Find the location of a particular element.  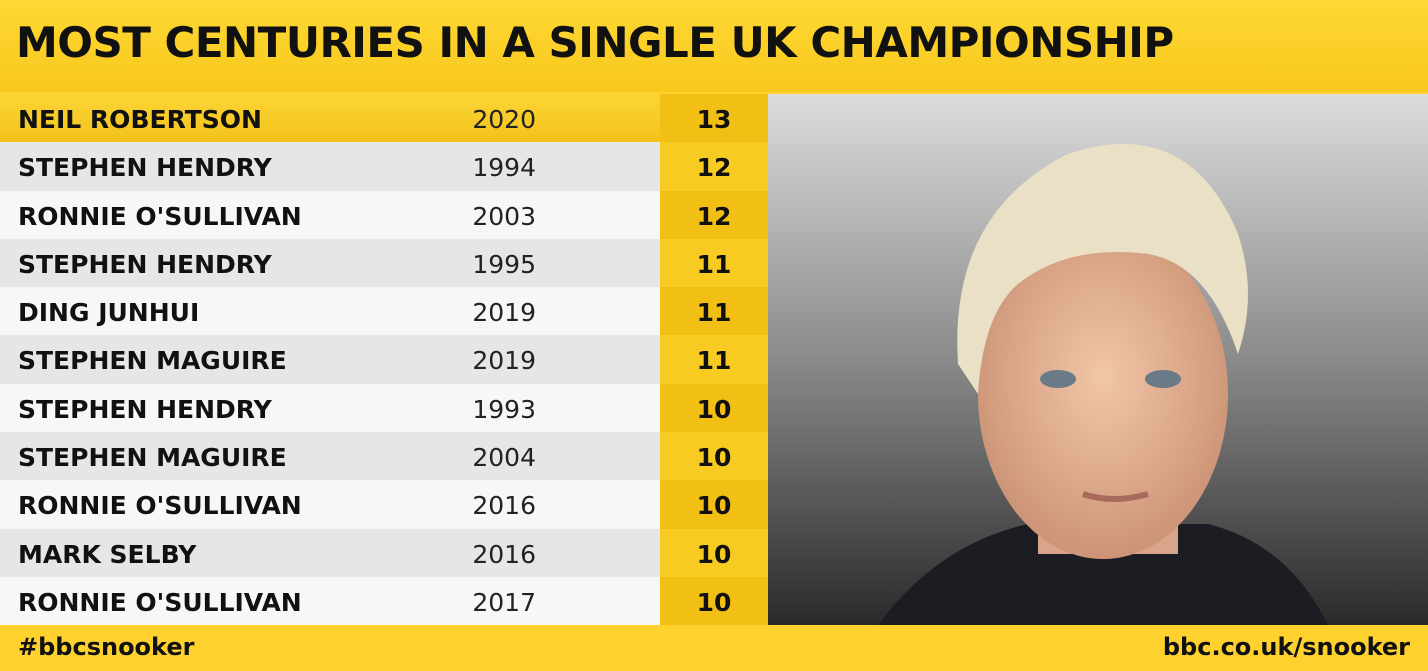

website: bbc.co.uk/snooker is located at coordinates (1286, 647).